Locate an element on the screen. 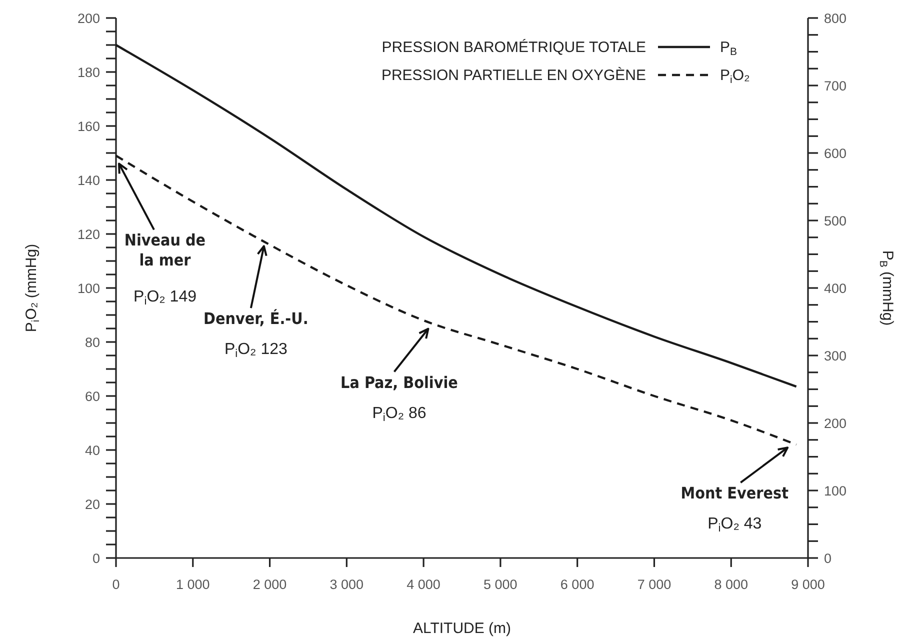  y-tick-label: 140 is located at coordinates (88, 180).